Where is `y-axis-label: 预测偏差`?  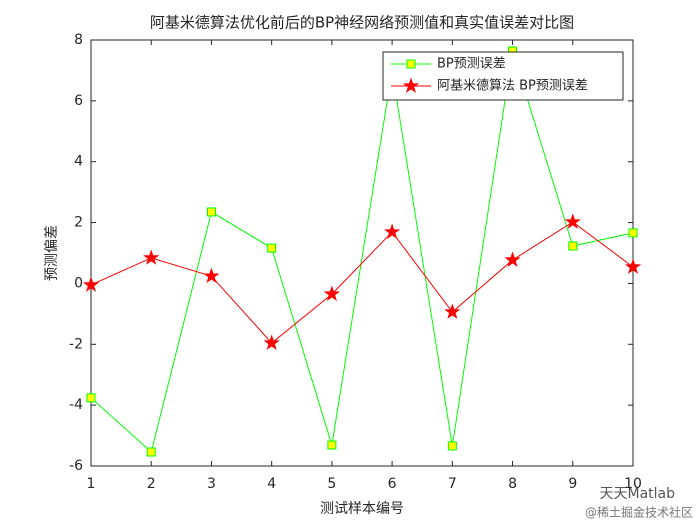 y-axis-label: 预测偏差 is located at coordinates (52, 253).